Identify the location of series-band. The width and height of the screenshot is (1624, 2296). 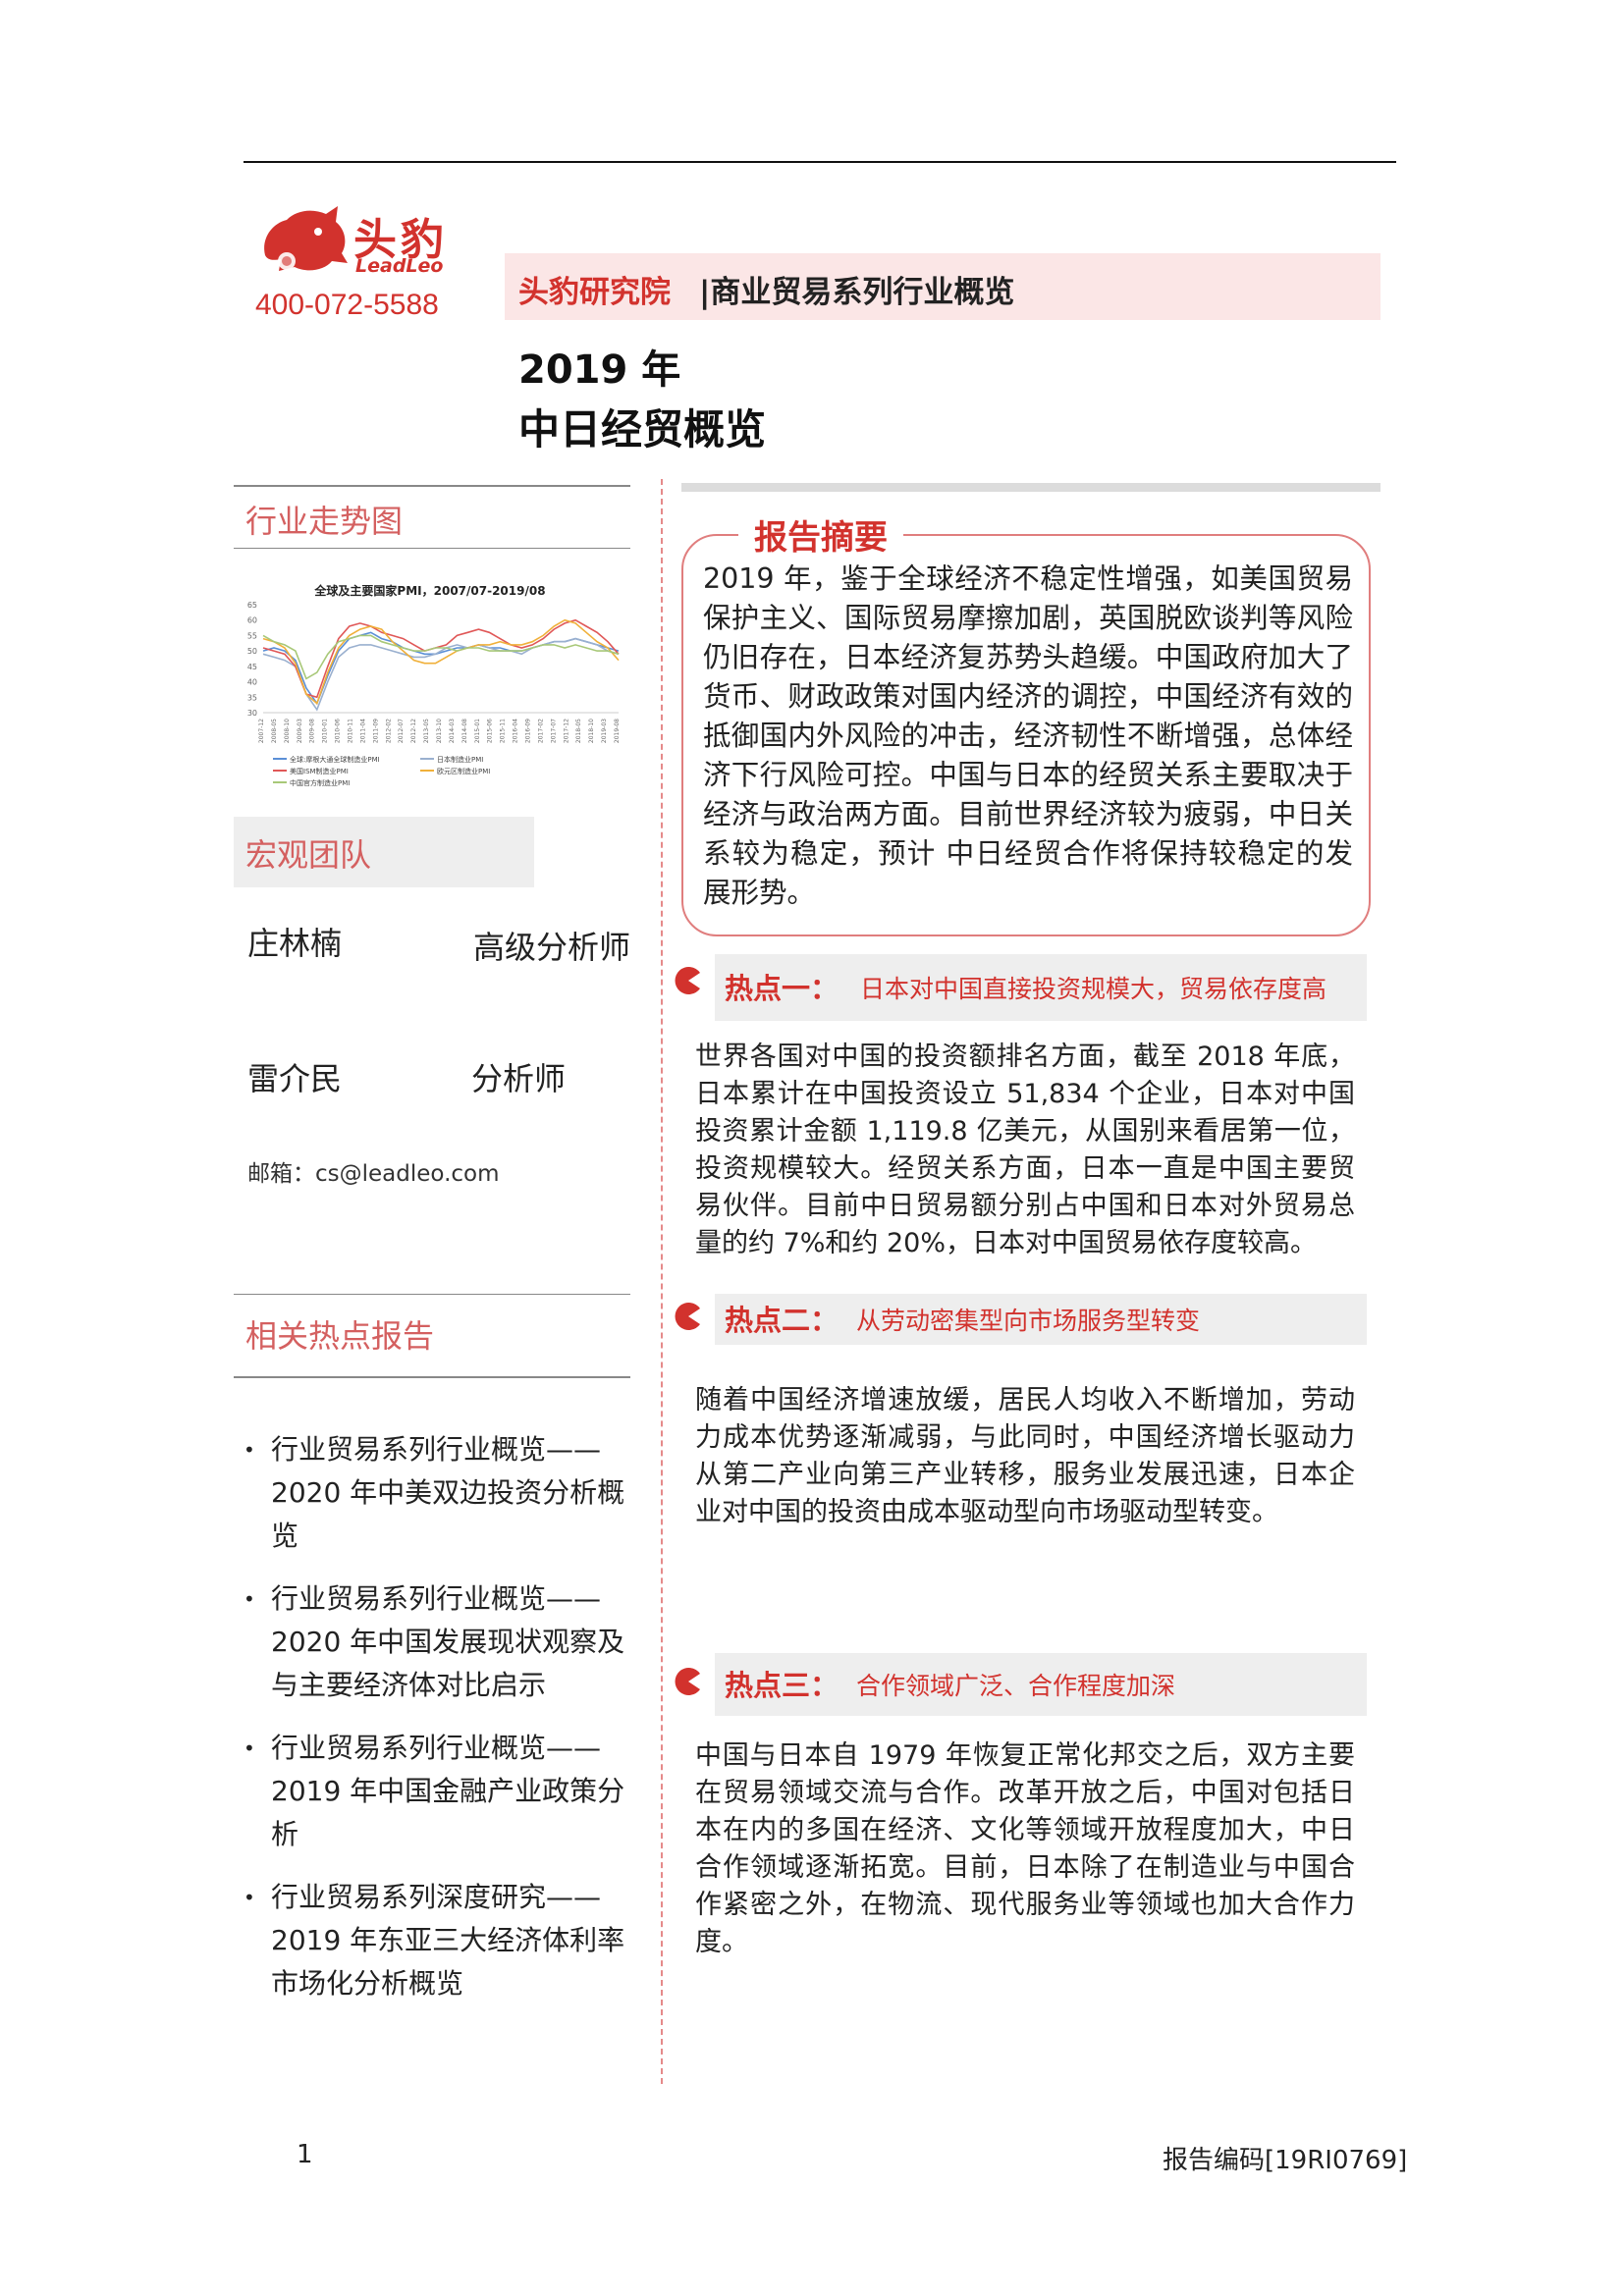
(942, 286).